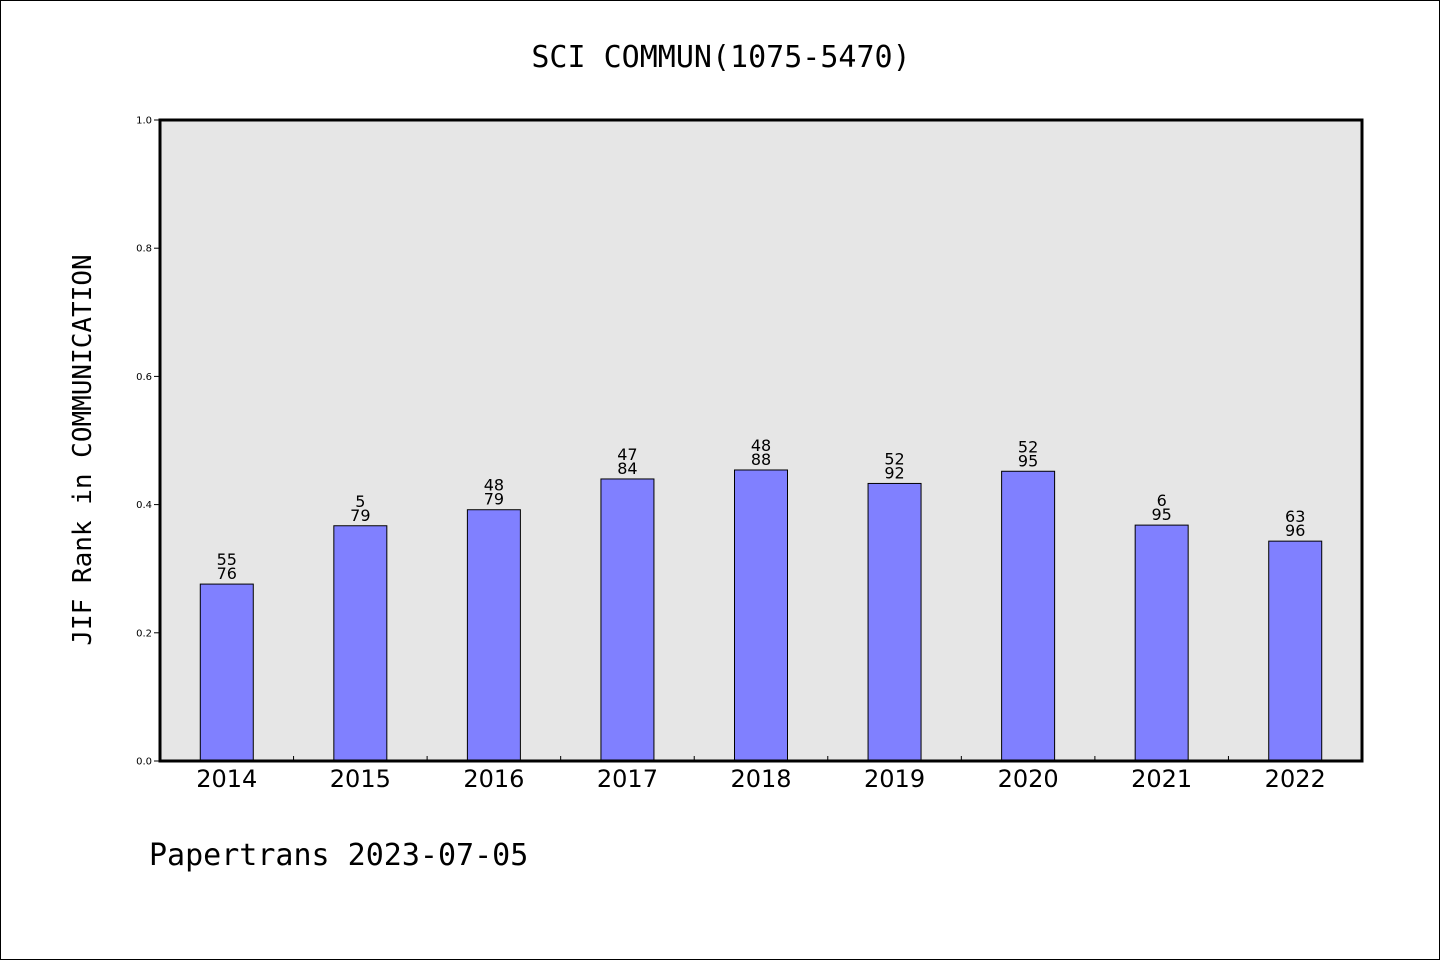 The width and height of the screenshot is (1440, 960). What do you see at coordinates (1295, 516) in the screenshot?
I see `bar-label-top: 63` at bounding box center [1295, 516].